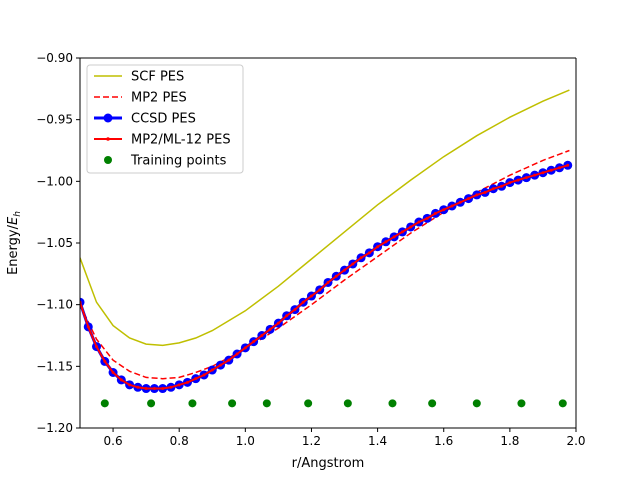 This screenshot has height=480, width=640. I want to click on y-axis-ticks: −1.20 −1.15 −1.10 −1.05 −1.00 −0.95 −0.90, so click(58, 243).